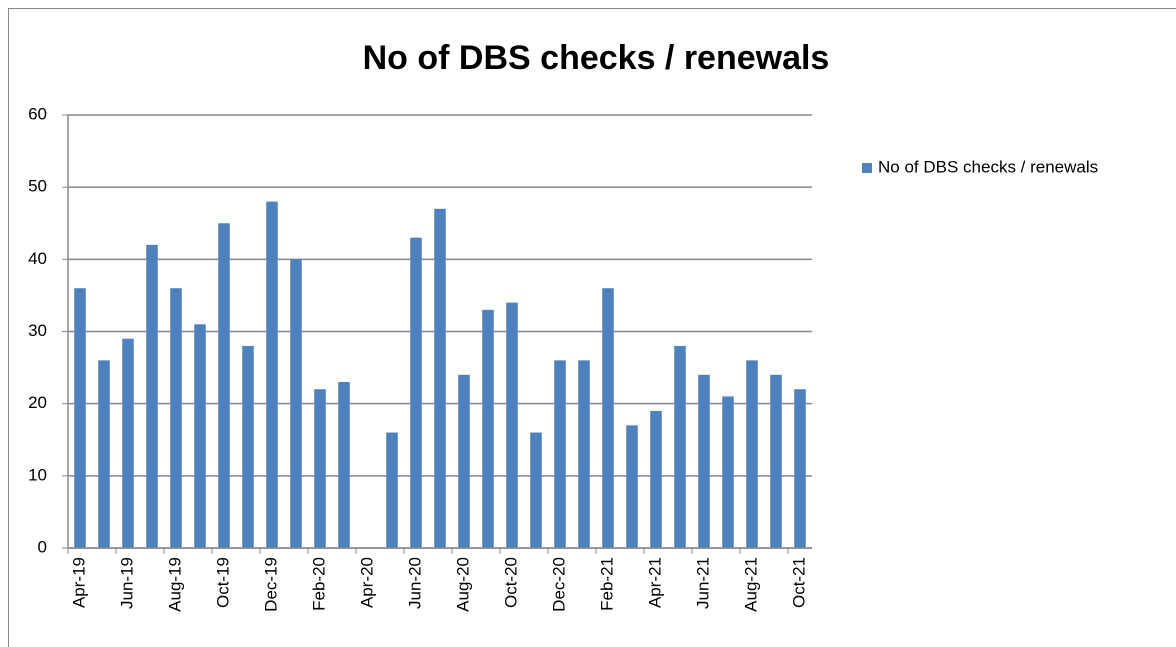 Image resolution: width=1176 pixels, height=647 pixels. I want to click on y-tick-label: 20, so click(37, 402).